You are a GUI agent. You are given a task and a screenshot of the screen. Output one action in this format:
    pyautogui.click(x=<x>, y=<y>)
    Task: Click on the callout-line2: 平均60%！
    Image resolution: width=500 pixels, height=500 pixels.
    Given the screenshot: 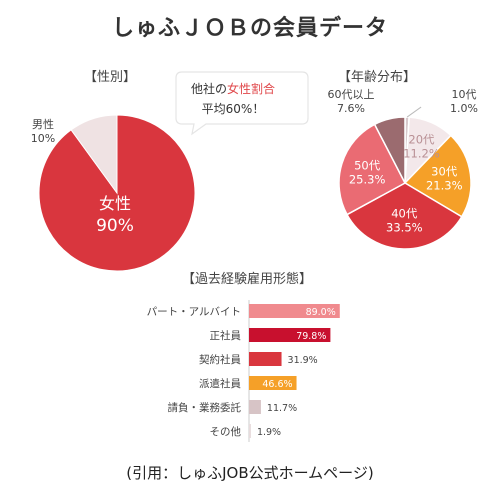 What is the action you would take?
    pyautogui.click(x=233, y=109)
    